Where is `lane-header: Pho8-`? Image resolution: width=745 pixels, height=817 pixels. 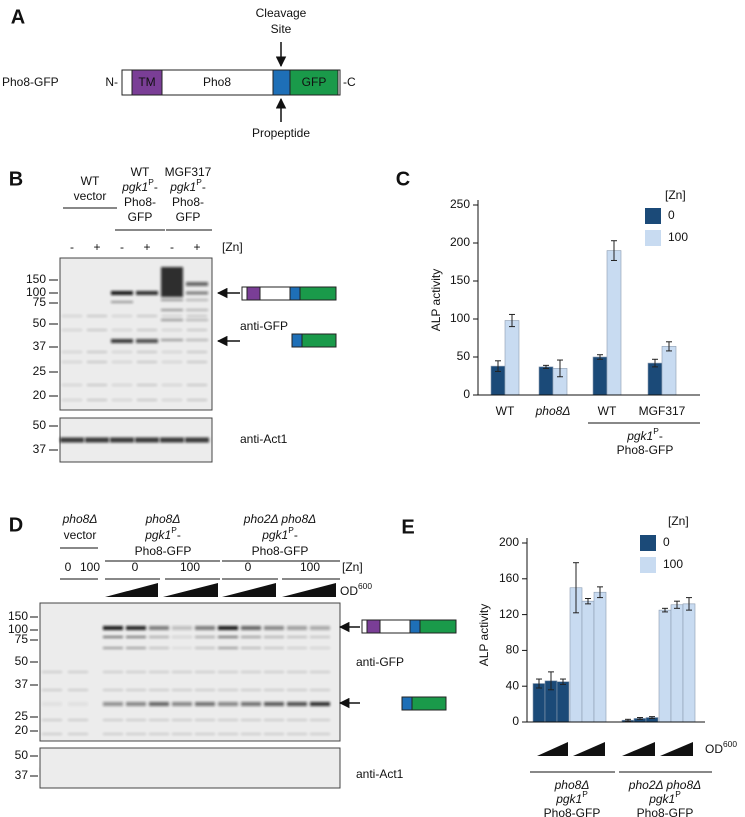
lane-header: Pho8- is located at coordinates (188, 202).